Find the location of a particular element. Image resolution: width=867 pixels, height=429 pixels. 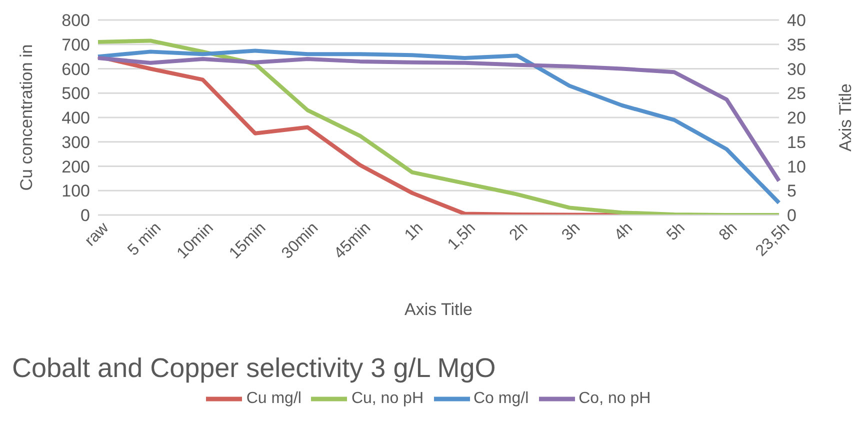

legend-label: Co, no pH is located at coordinates (614, 399).